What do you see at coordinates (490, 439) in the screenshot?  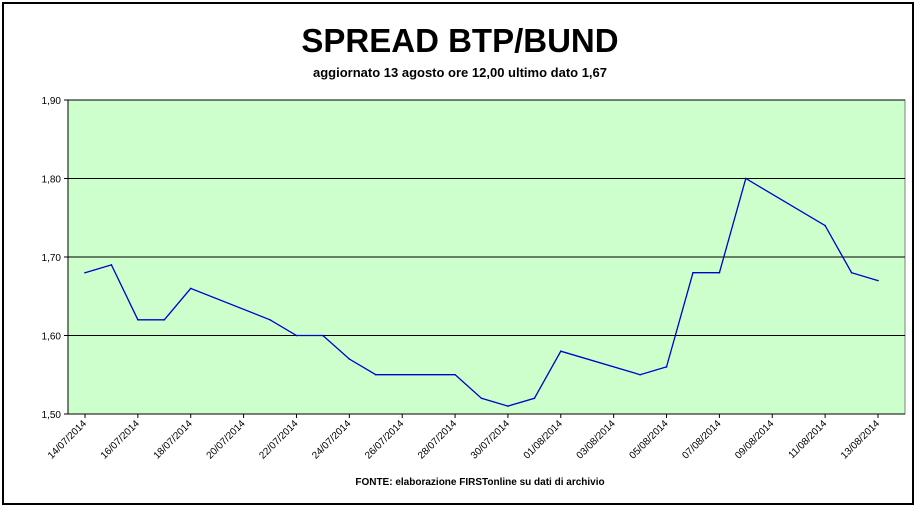 I see `x-tick-label: 30/07/2014` at bounding box center [490, 439].